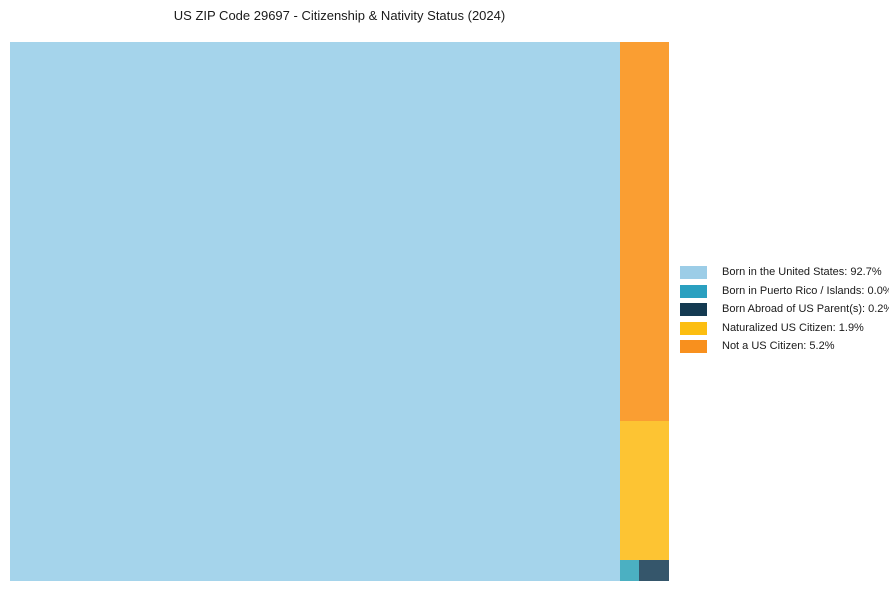 The height and width of the screenshot is (590, 889). Describe the element at coordinates (693, 291) in the screenshot. I see `legend-swatch-born-in-puerto-rico` at that location.